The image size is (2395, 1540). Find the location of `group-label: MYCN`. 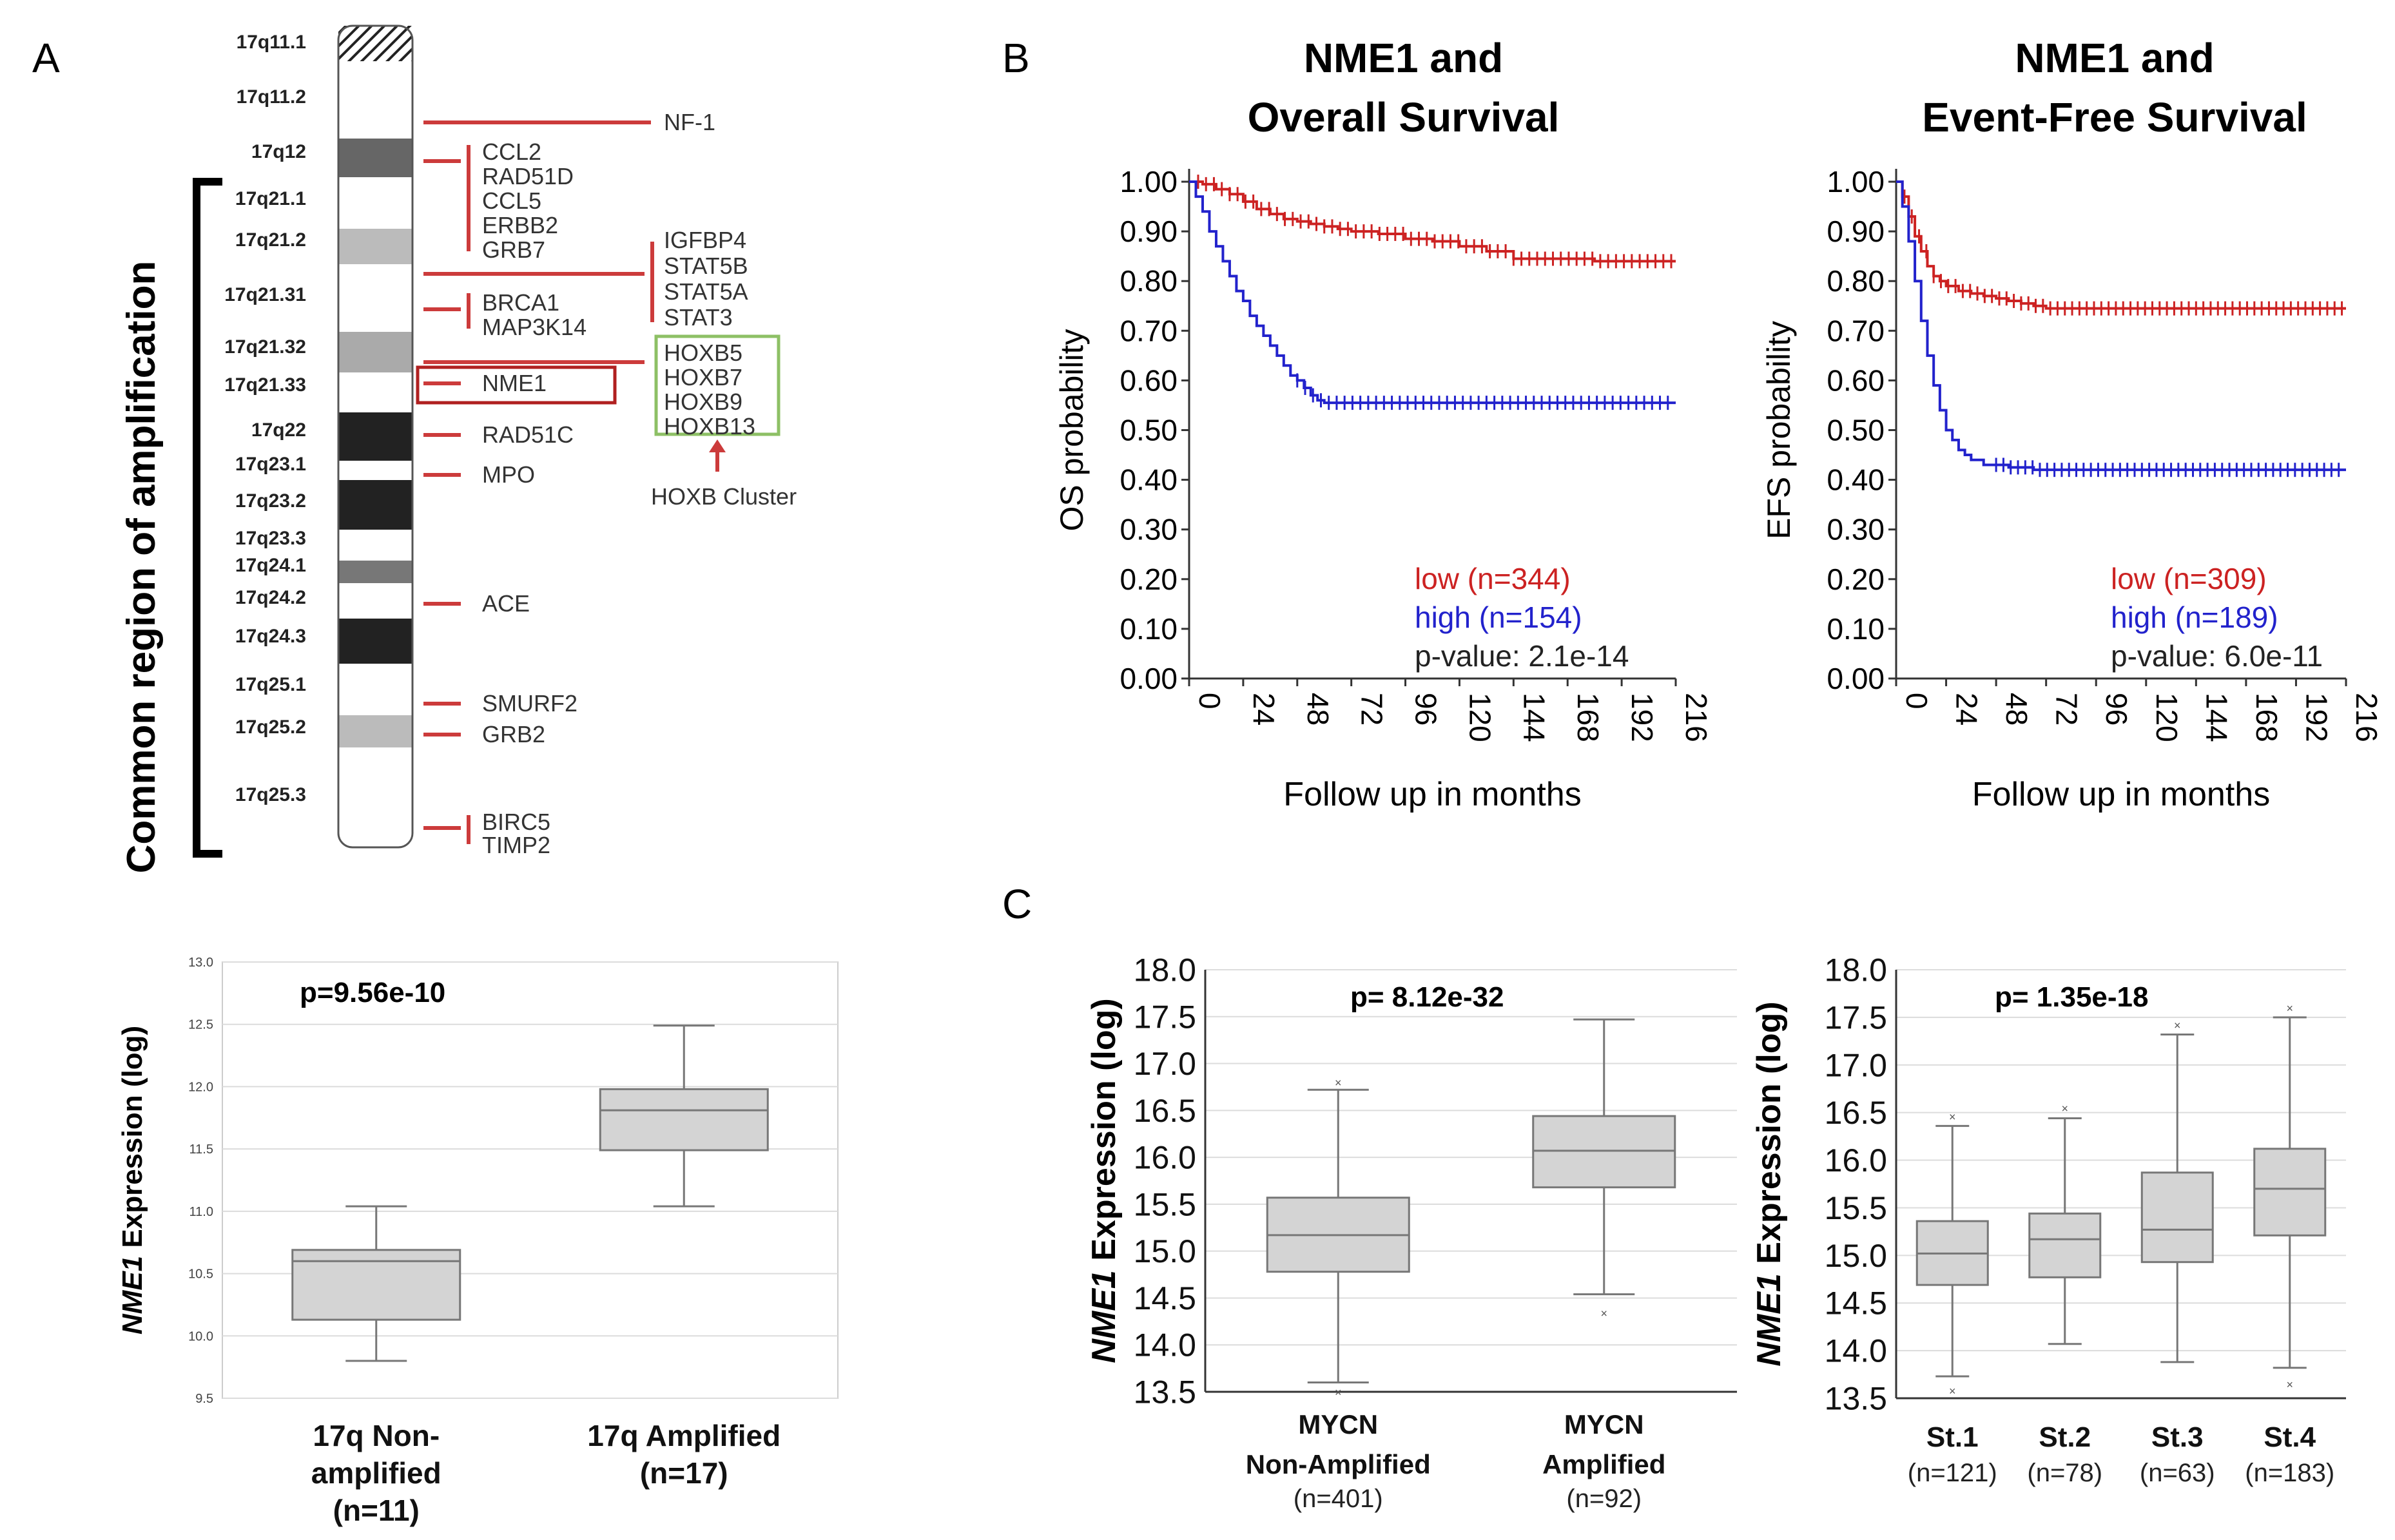

group-label: MYCN is located at coordinates (1338, 1424).